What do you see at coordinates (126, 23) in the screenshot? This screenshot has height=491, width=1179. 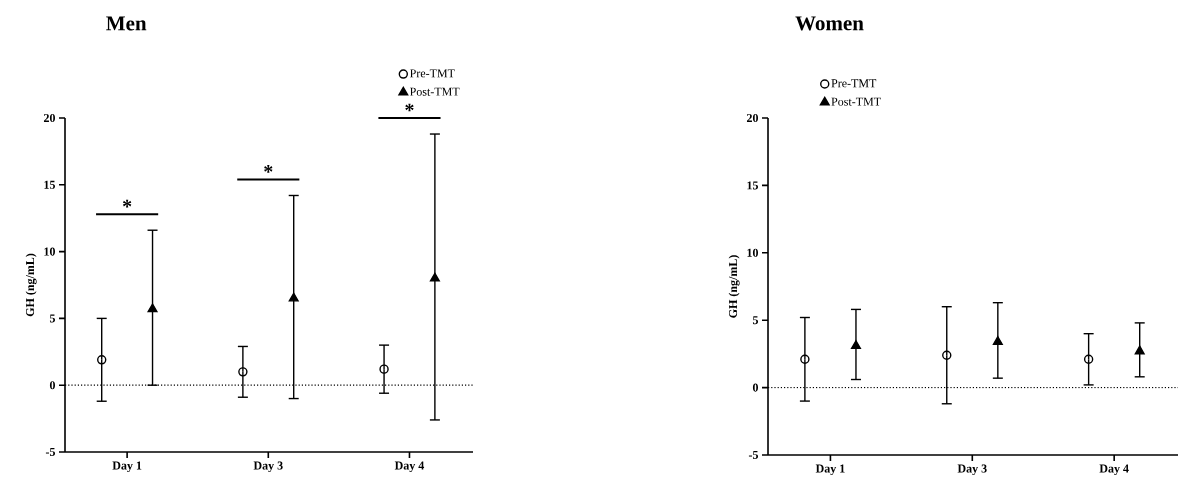 I see `chart-title: Men` at bounding box center [126, 23].